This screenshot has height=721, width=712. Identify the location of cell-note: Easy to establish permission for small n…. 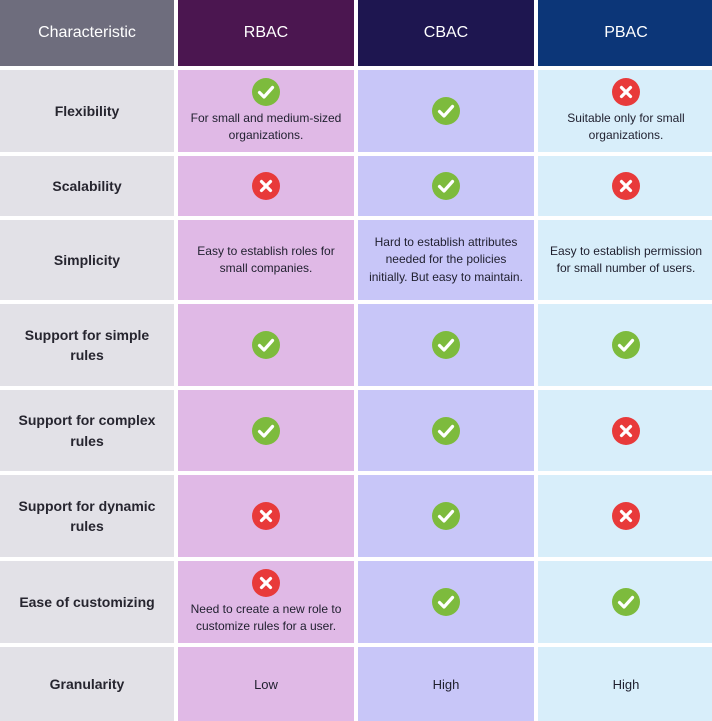
(626, 260).